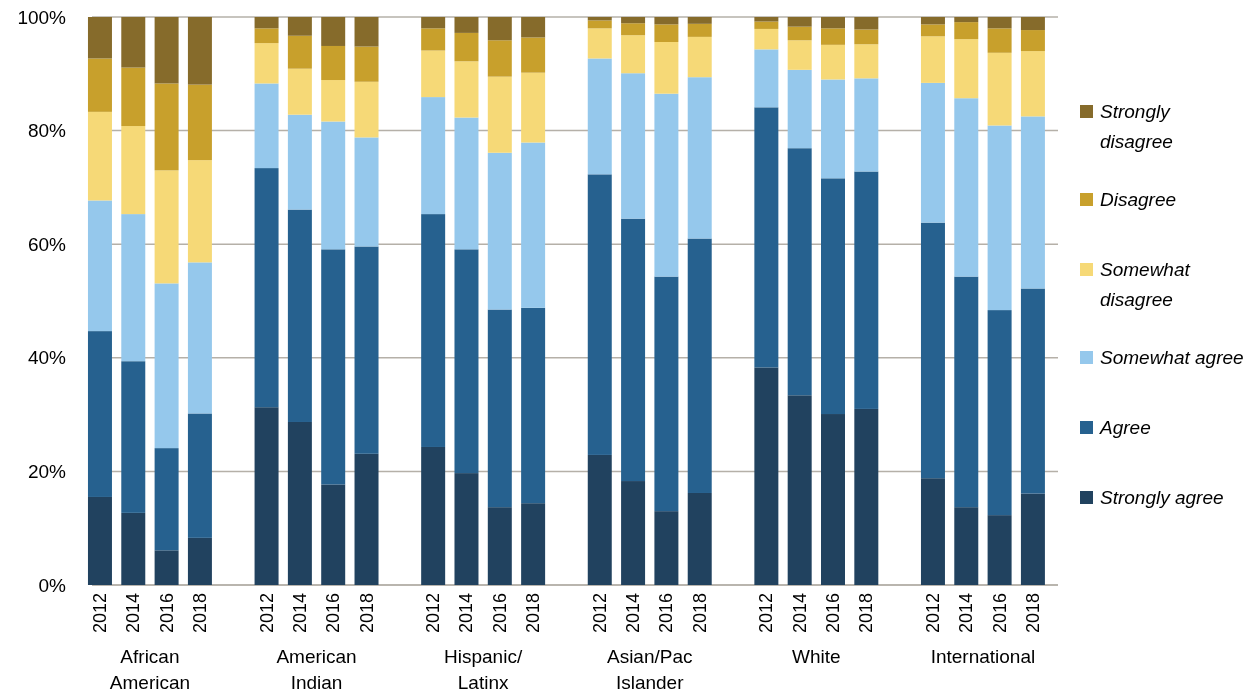 Image resolution: width=1253 pixels, height=695 pixels. I want to click on text: Asian/Pac Islander, so click(649, 669).